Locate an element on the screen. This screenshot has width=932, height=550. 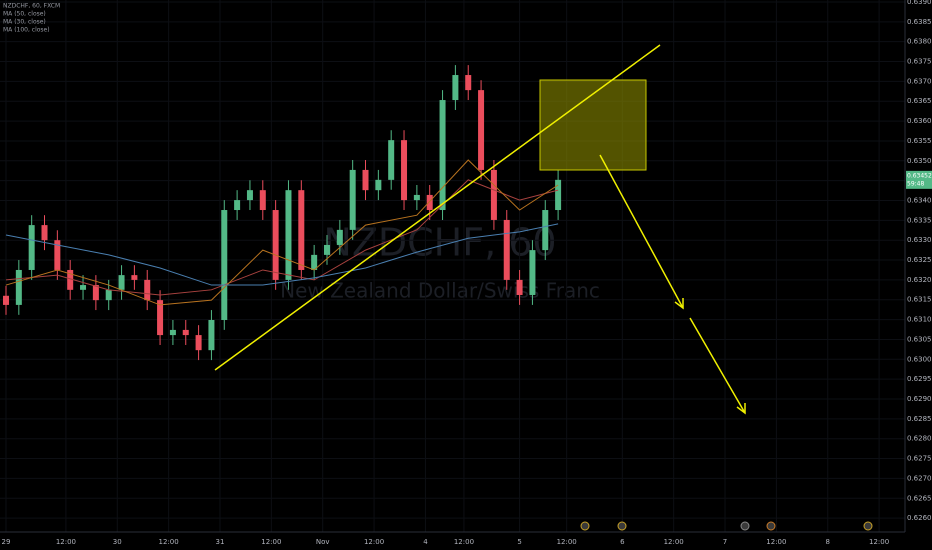
legend-entry: MA (100, close) is located at coordinates (26, 30).